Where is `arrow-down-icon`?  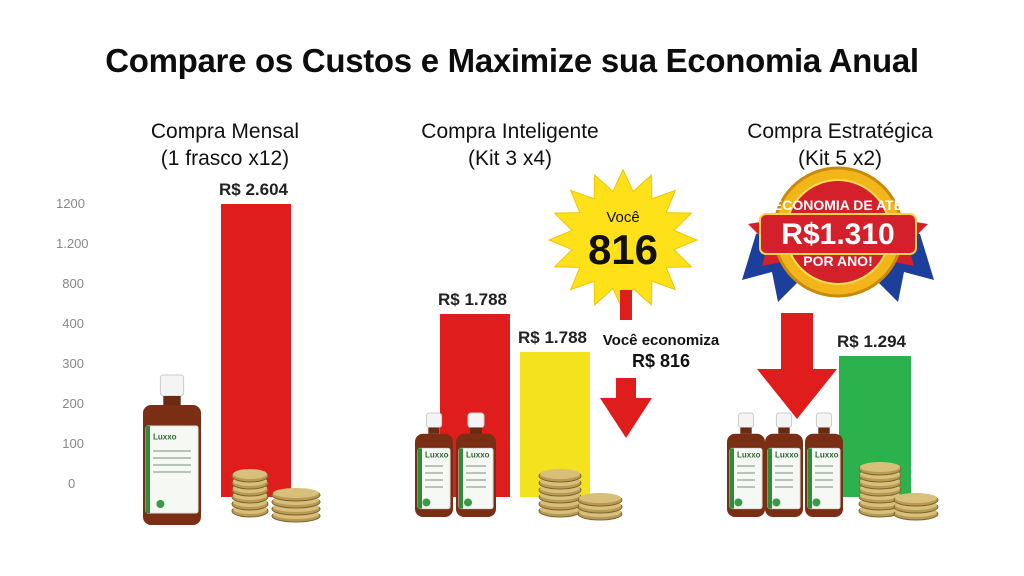
arrow-down-icon is located at coordinates (626, 364).